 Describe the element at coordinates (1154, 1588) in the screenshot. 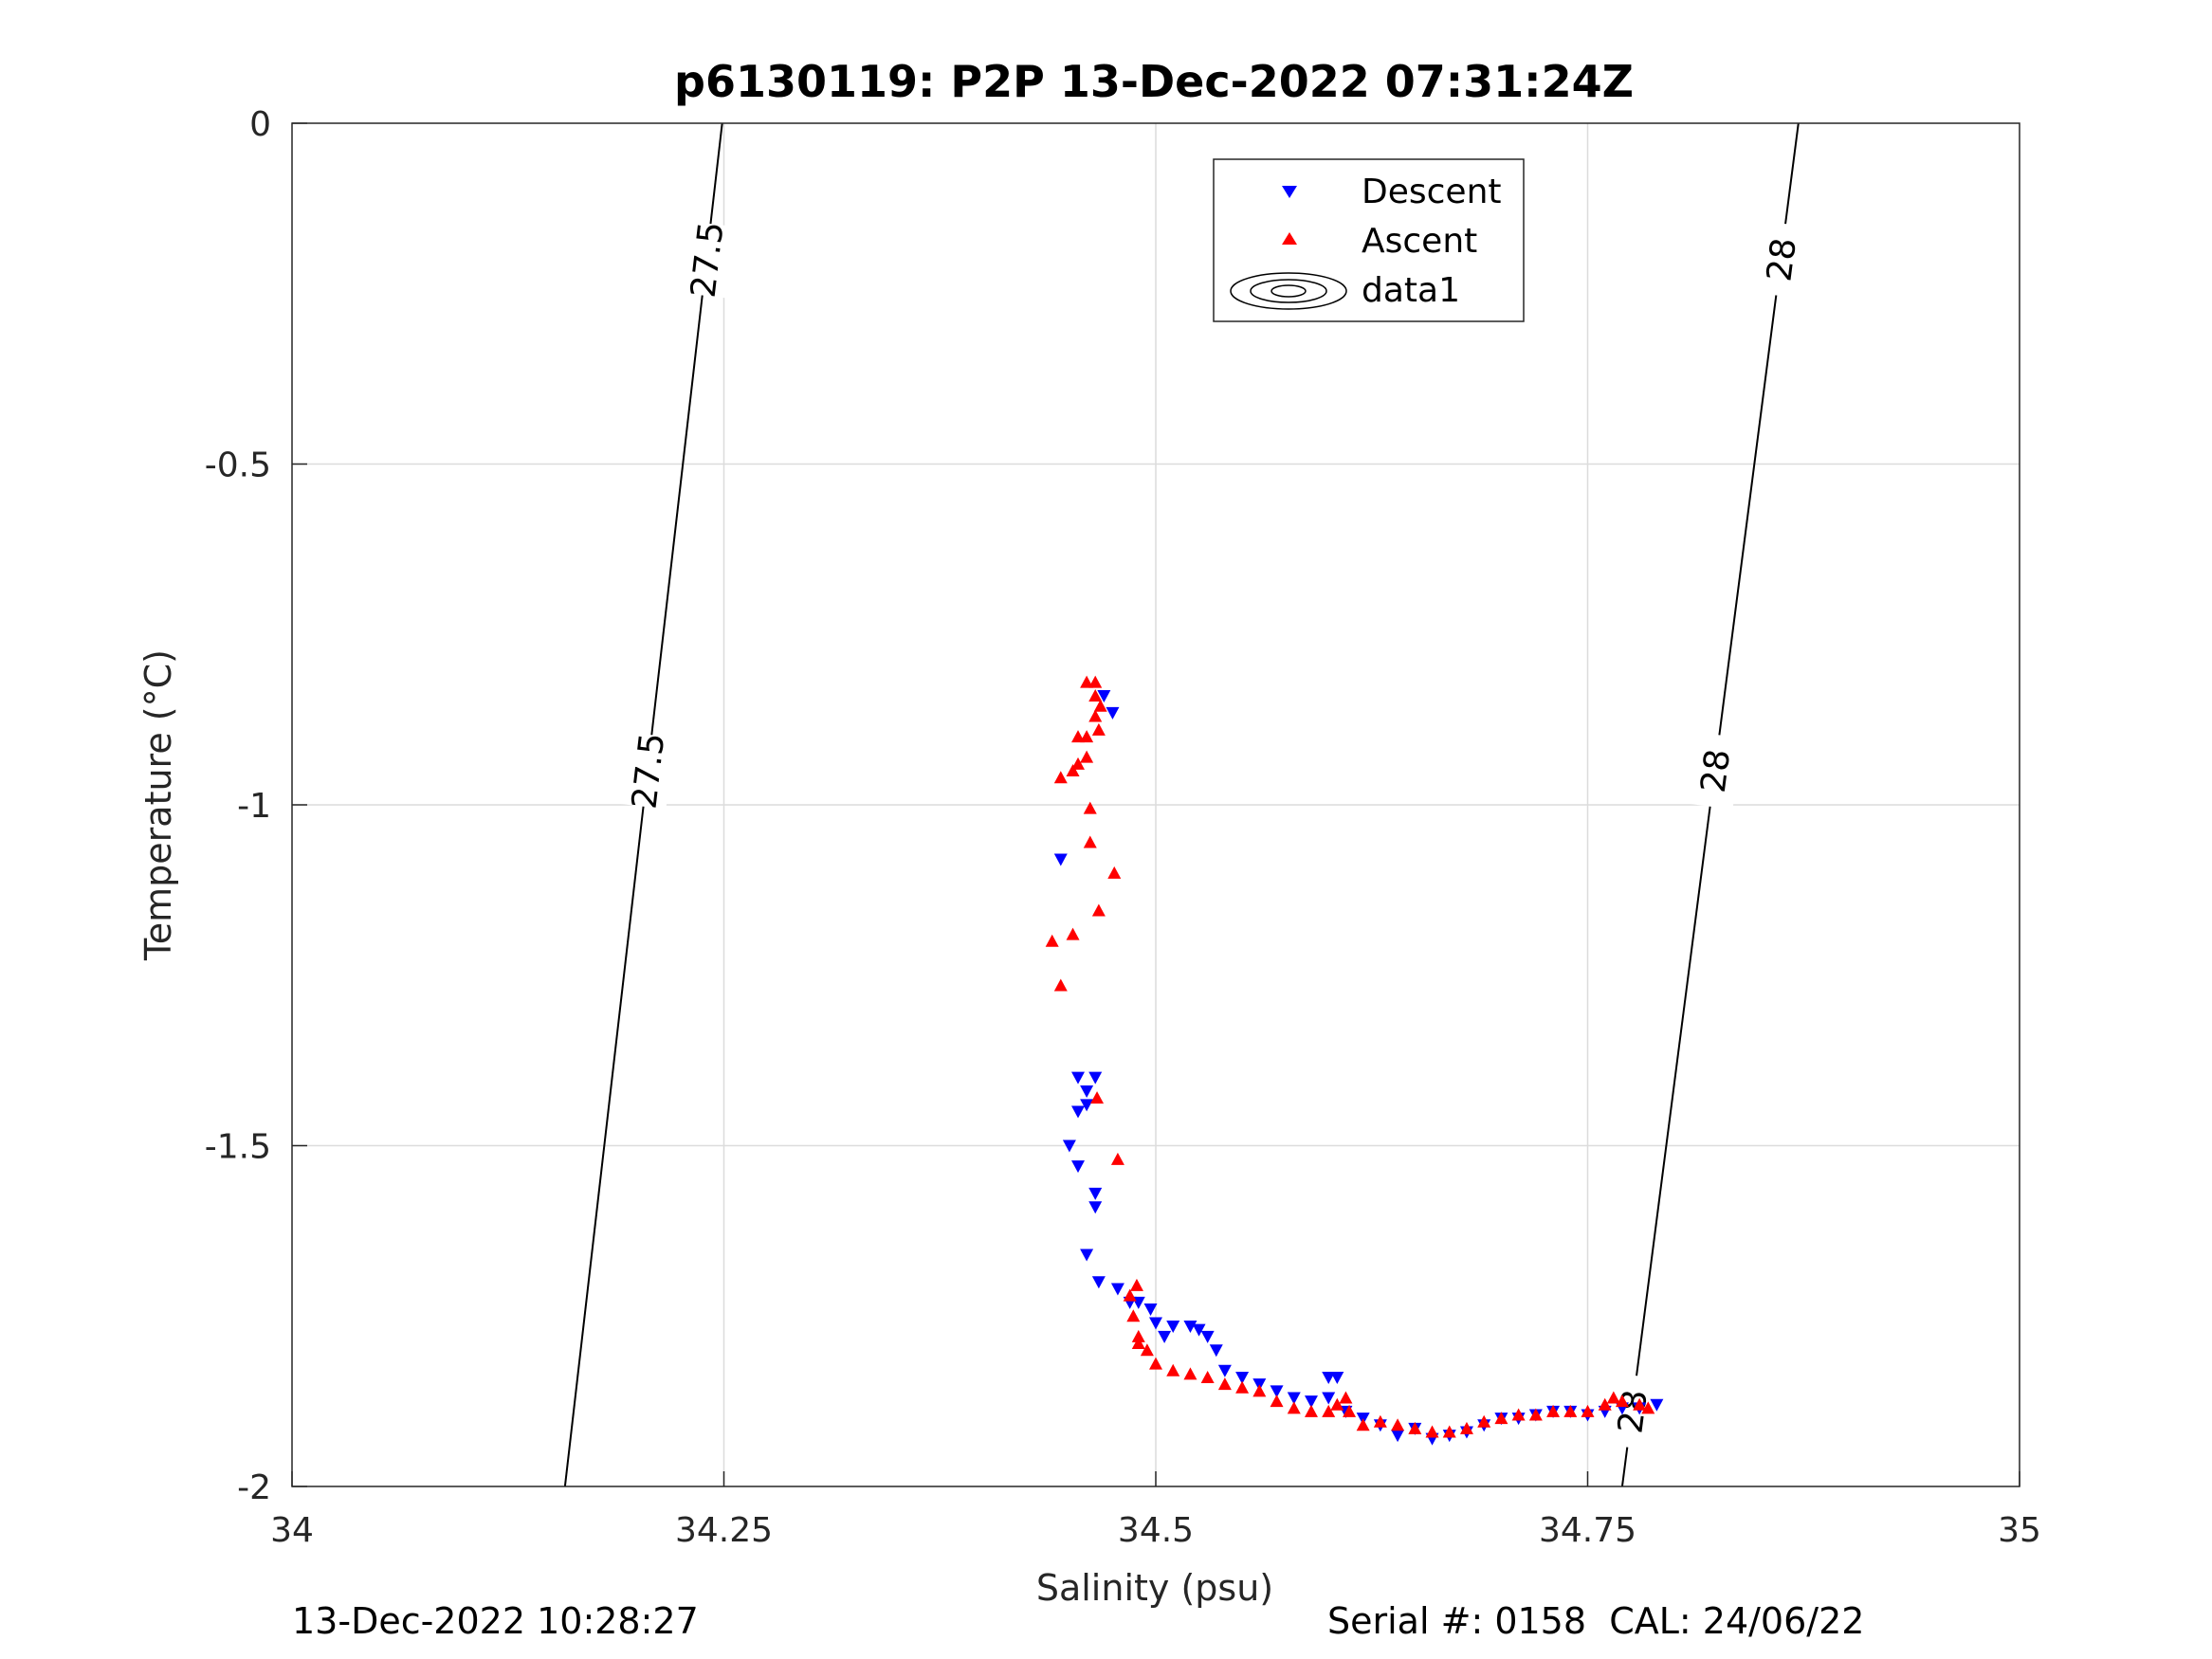

I see `x-axis-label: Salinity (psu)` at that location.